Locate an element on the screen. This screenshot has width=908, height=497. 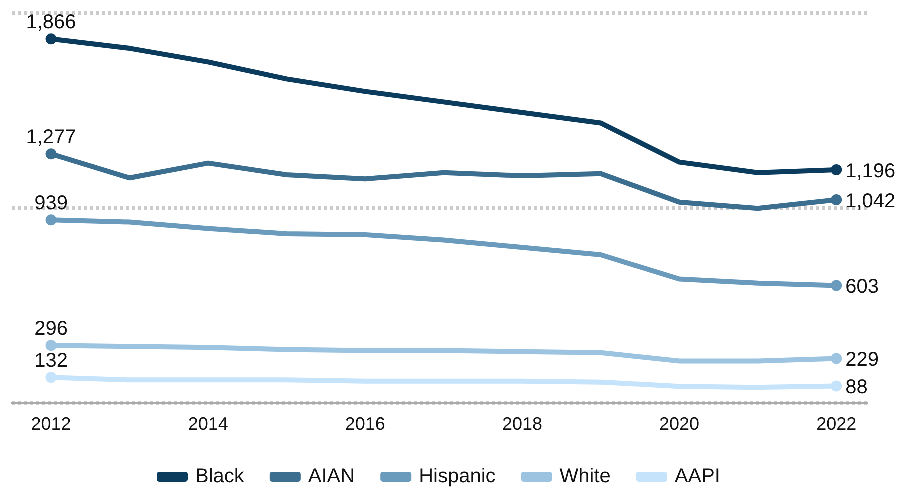
x-tick-label: 2022 is located at coordinates (836, 424).